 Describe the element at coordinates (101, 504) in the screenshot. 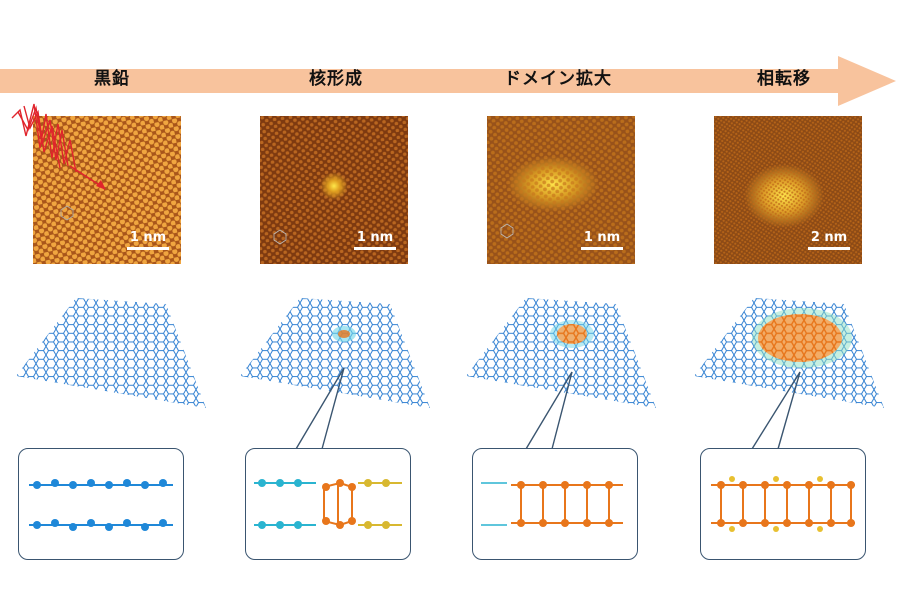

I see `inset-structure-graphite` at that location.